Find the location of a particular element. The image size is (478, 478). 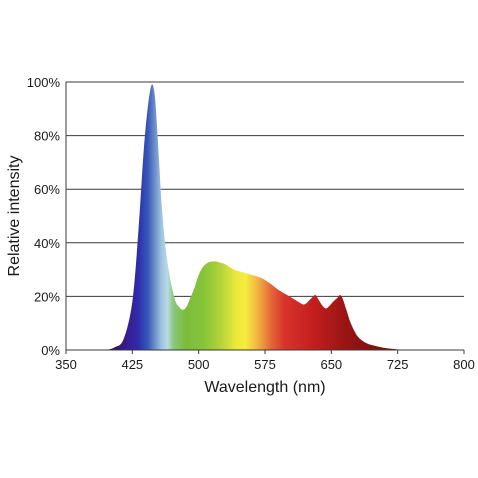

x-tick-label-725: 725 is located at coordinates (398, 364).